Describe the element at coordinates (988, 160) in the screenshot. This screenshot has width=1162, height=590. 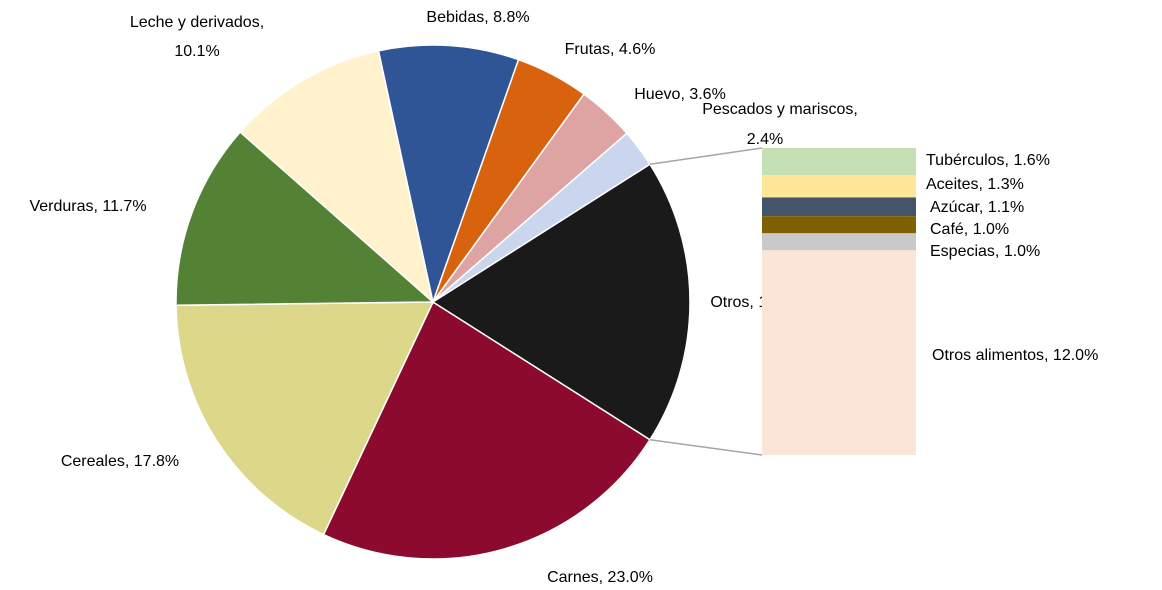
I see `data-label: Tubérculos, 1.6%` at that location.